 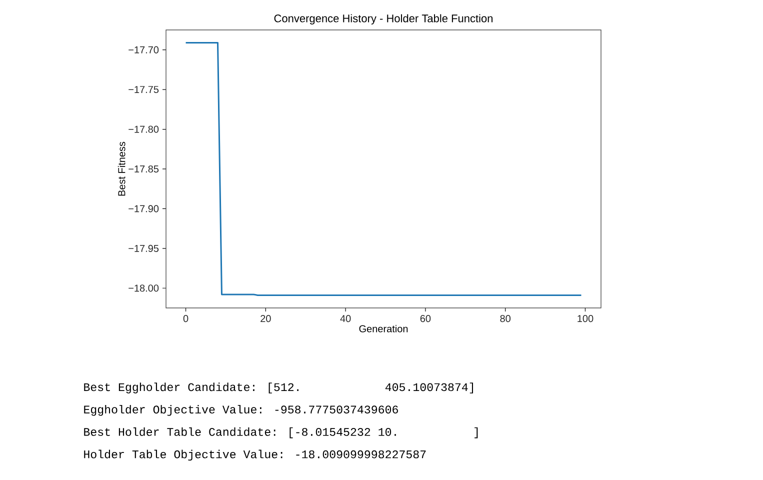 I want to click on x-tick-label: 100, so click(x=586, y=318).